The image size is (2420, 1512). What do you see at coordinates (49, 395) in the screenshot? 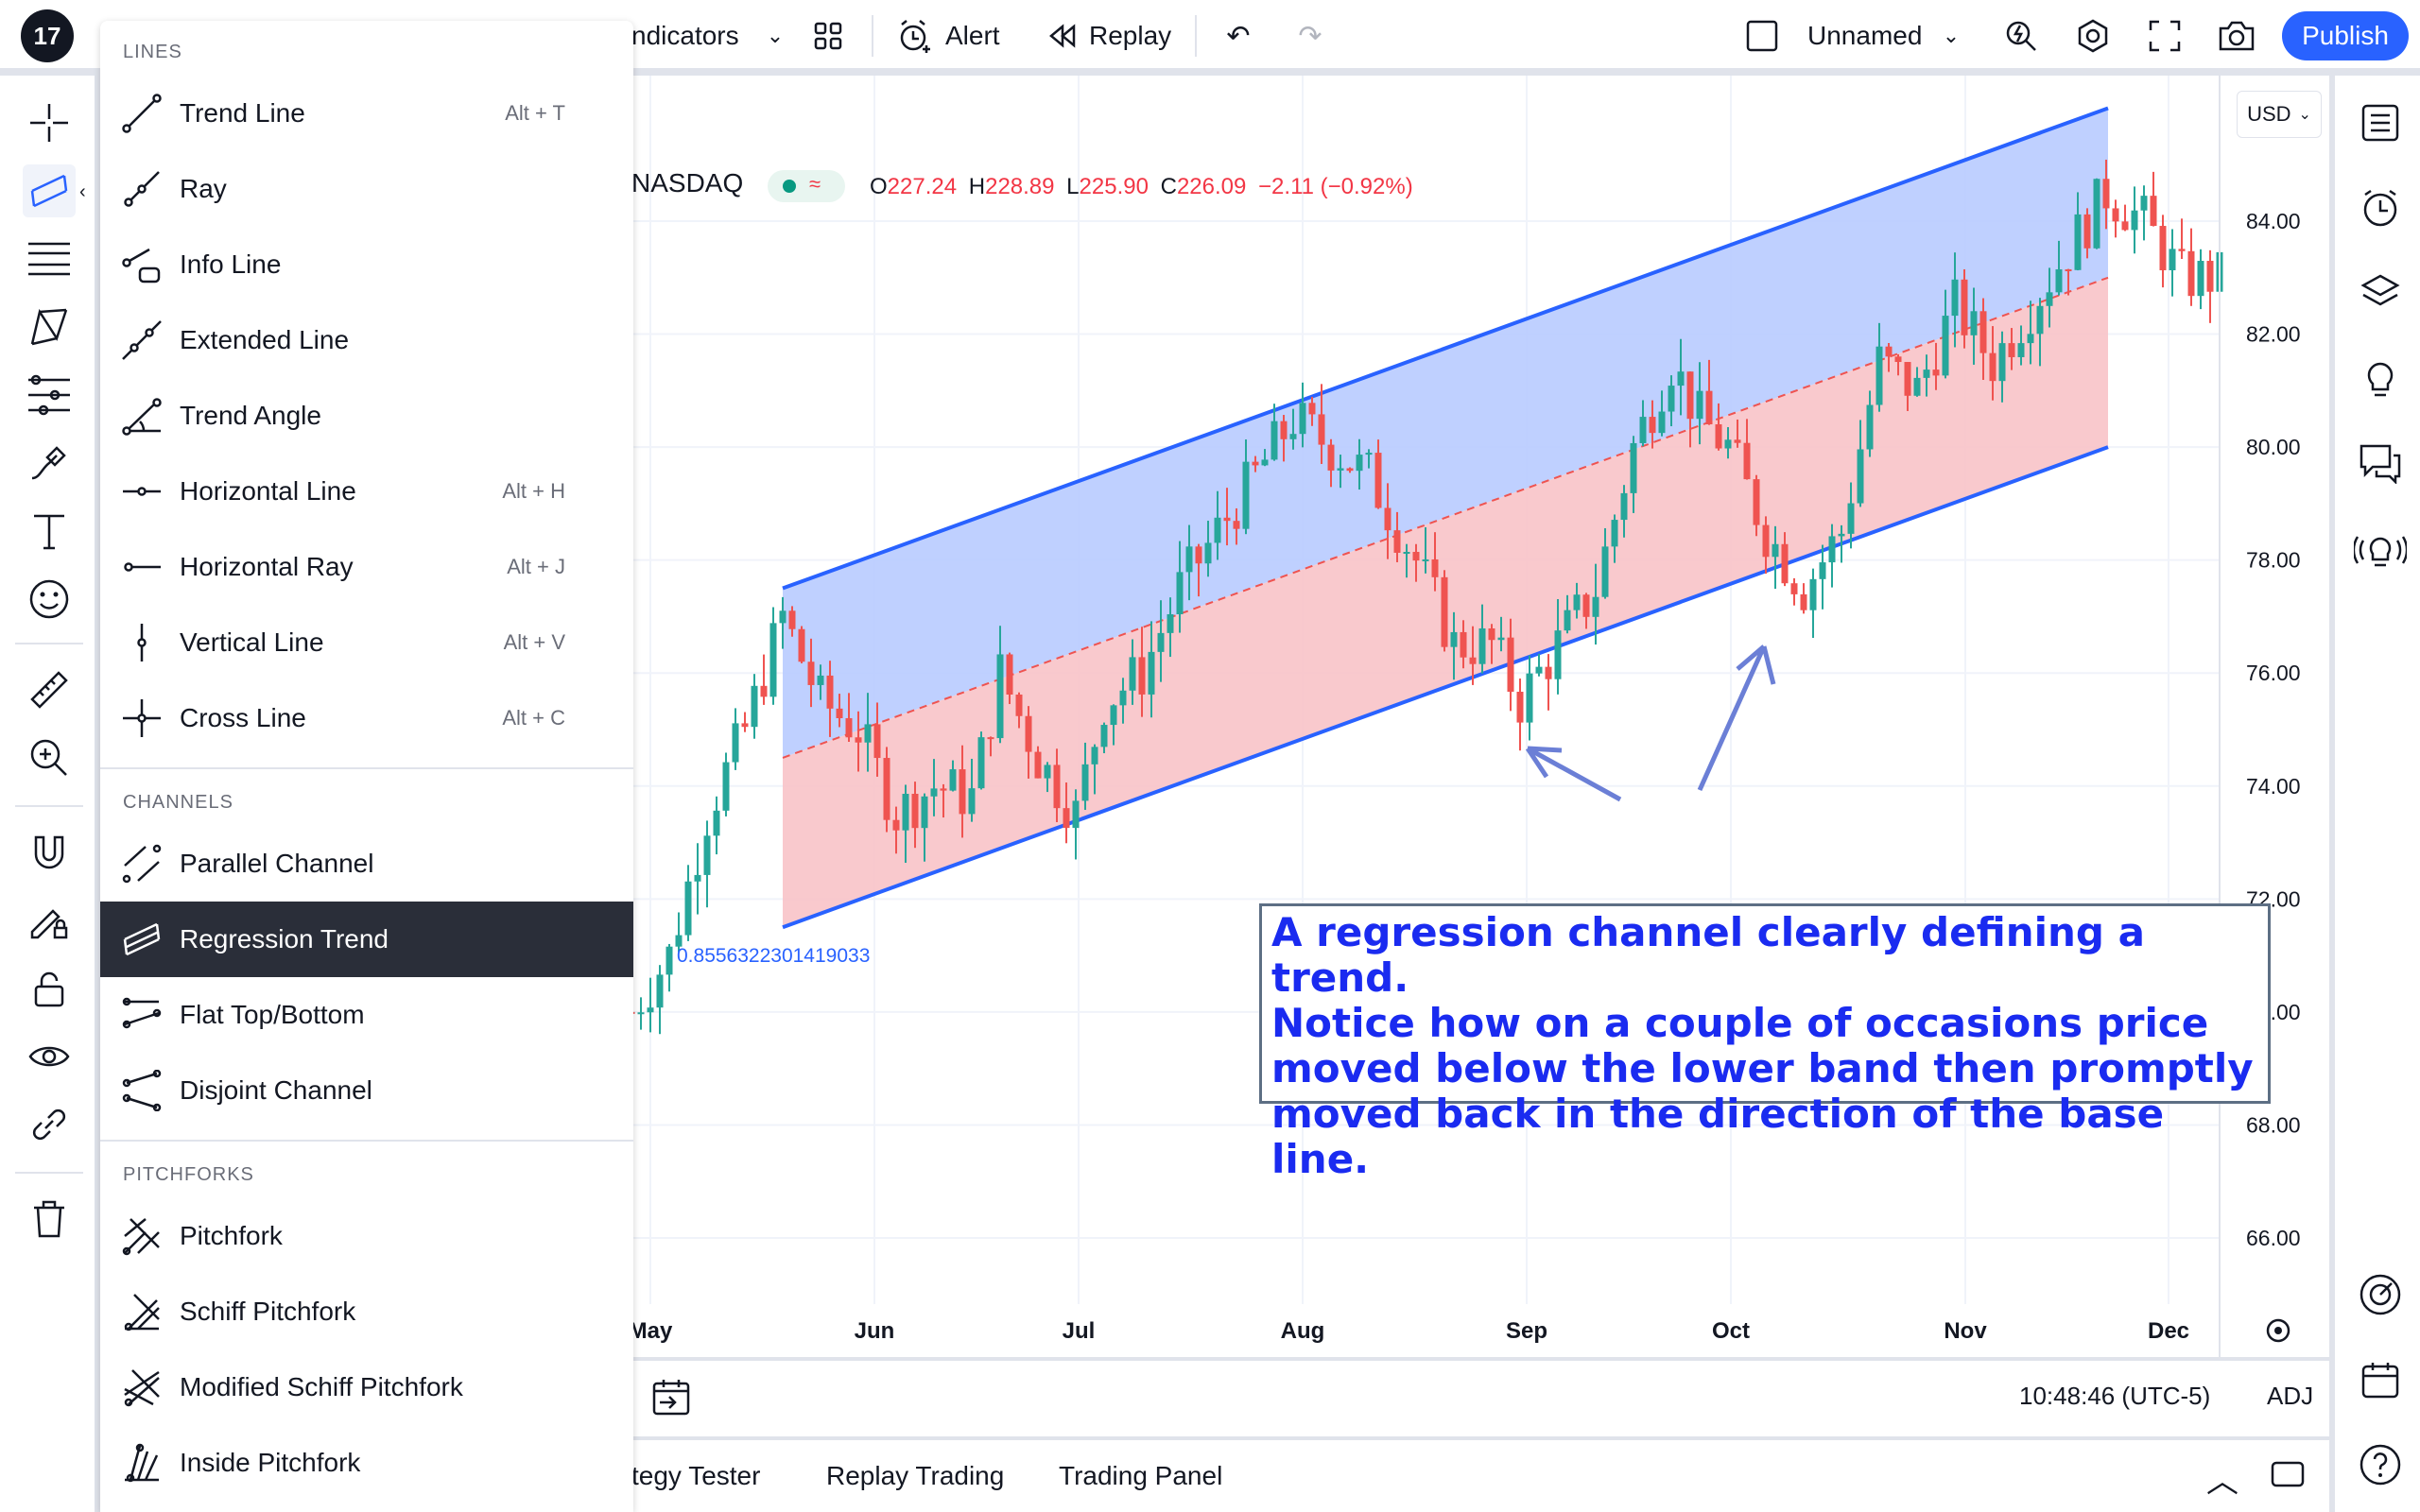
I see `forecasting-tool-icon` at bounding box center [49, 395].